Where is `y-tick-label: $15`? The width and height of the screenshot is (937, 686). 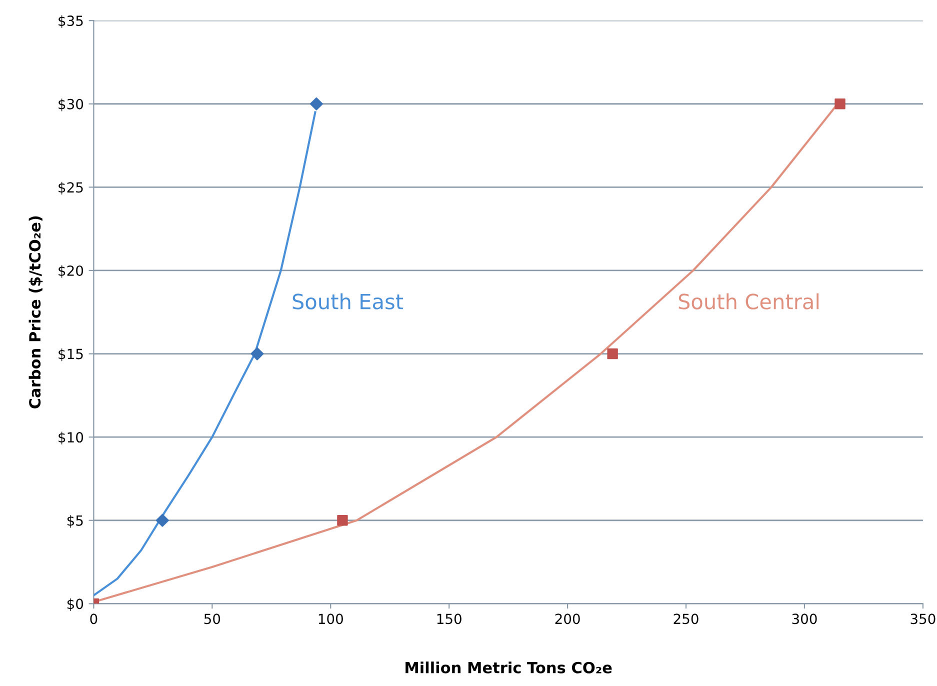 y-tick-label: $15 is located at coordinates (70, 355).